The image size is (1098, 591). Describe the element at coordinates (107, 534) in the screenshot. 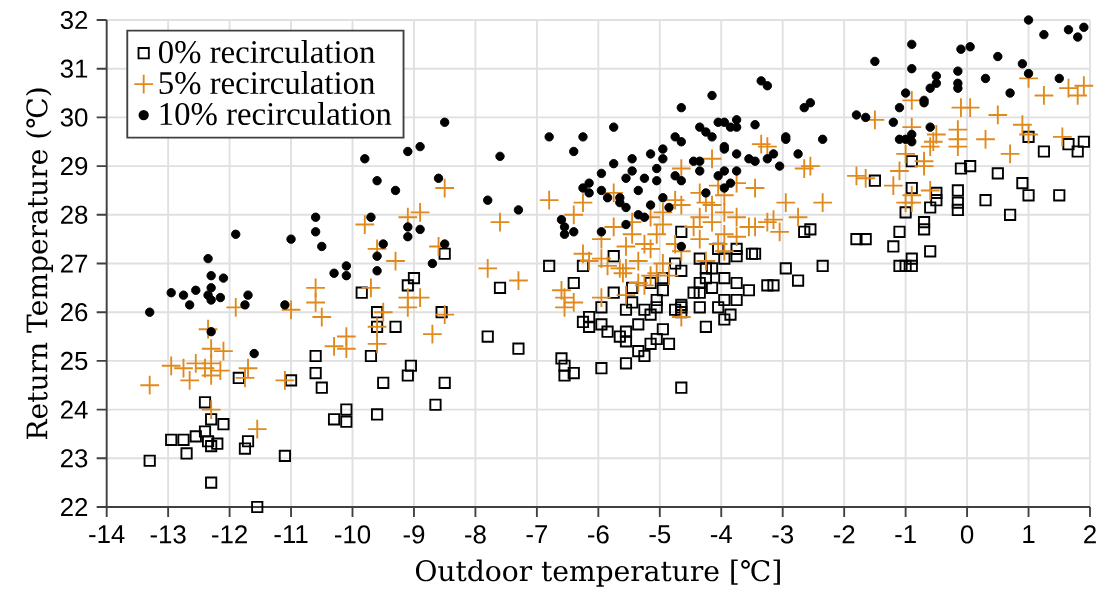

I see `x-tick-label: -14` at that location.